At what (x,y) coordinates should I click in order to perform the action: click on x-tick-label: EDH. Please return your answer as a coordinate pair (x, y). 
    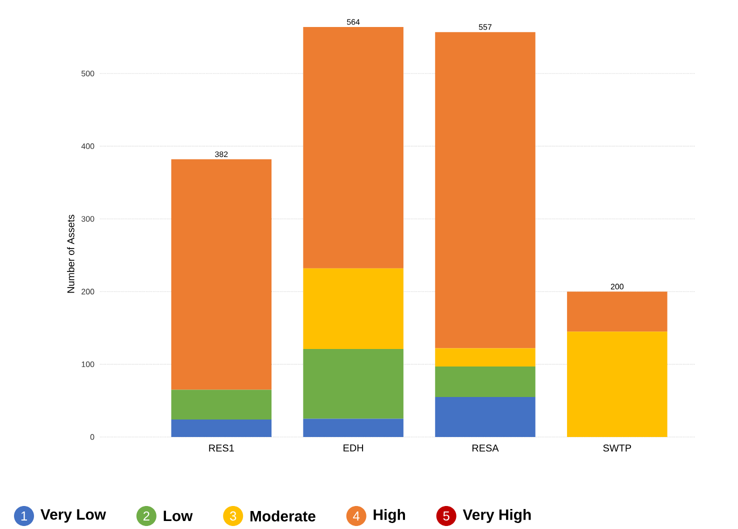
    Looking at the image, I should click on (354, 448).